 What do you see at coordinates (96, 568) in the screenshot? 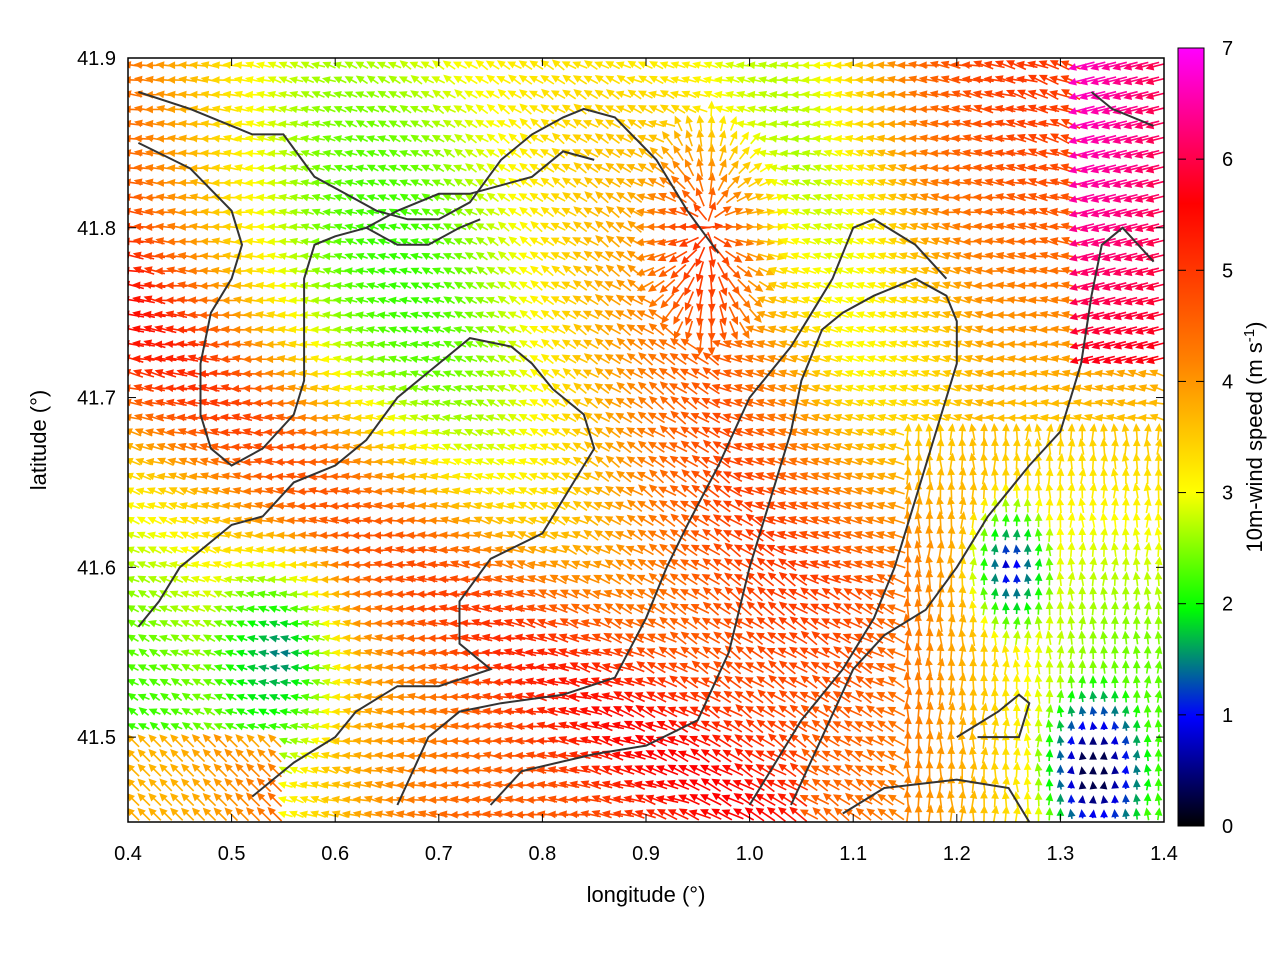
I see `y-tick-label: 41.6` at bounding box center [96, 568].